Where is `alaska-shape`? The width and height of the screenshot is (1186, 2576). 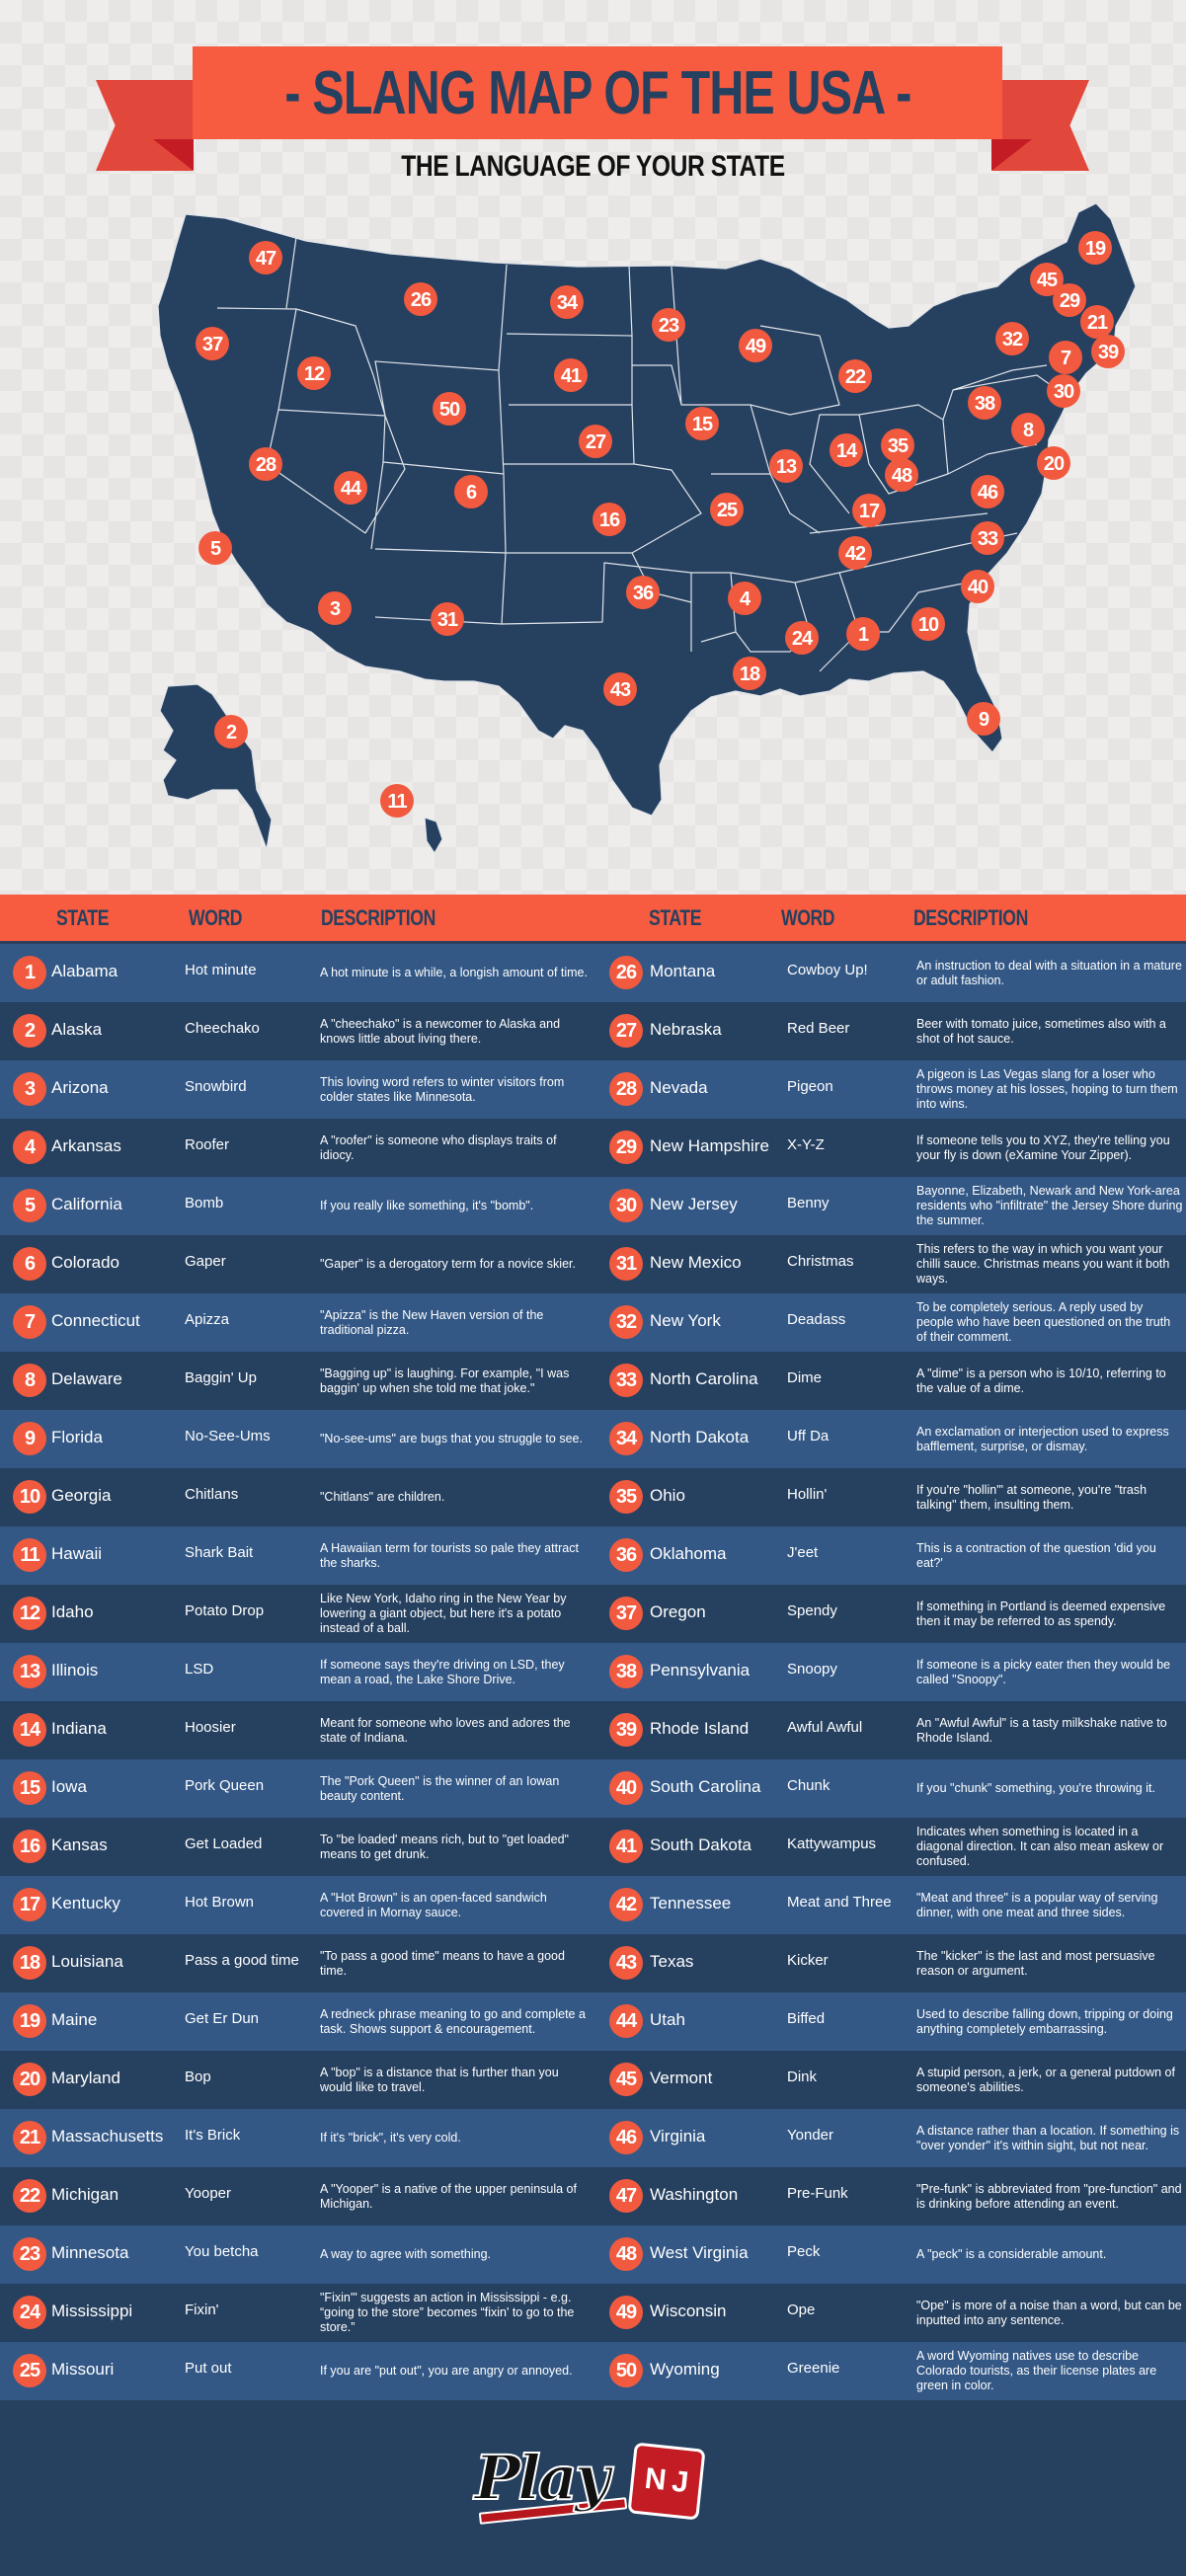
alaska-shape is located at coordinates (216, 766).